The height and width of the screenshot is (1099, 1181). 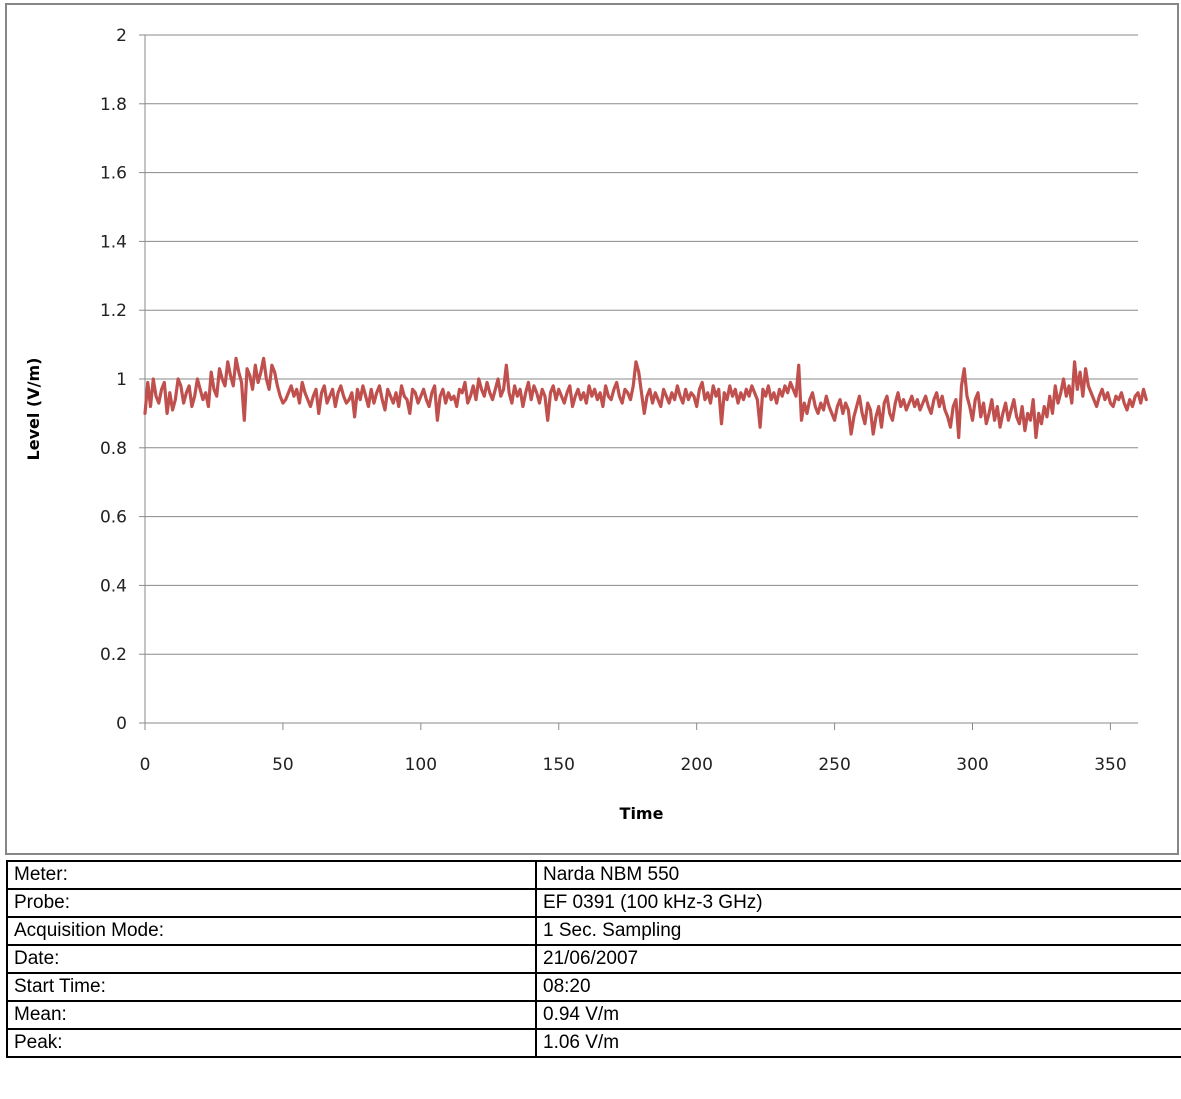 I want to click on x-tick-label: 0, so click(x=145, y=765).